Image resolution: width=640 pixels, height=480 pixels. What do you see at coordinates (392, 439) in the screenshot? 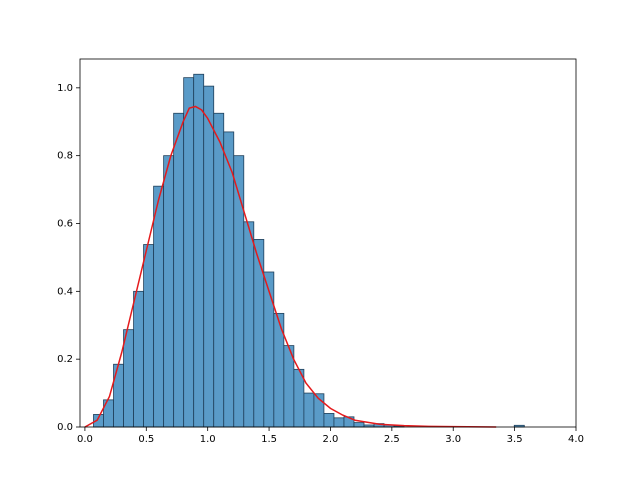
I see `x-tick-label: 2.5` at bounding box center [392, 439].